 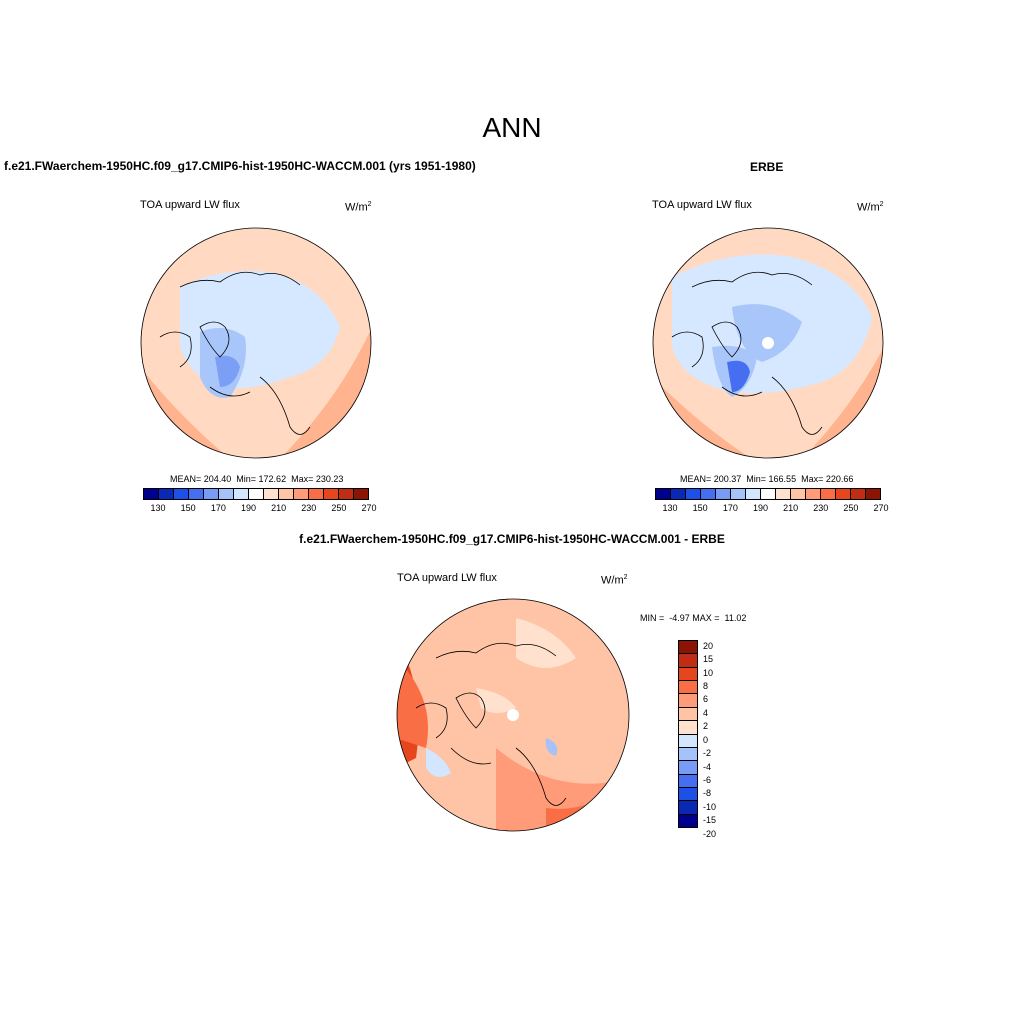 I want to click on panel3-stats: MIN = -4.97 MAX = 11.02, so click(x=693, y=618).